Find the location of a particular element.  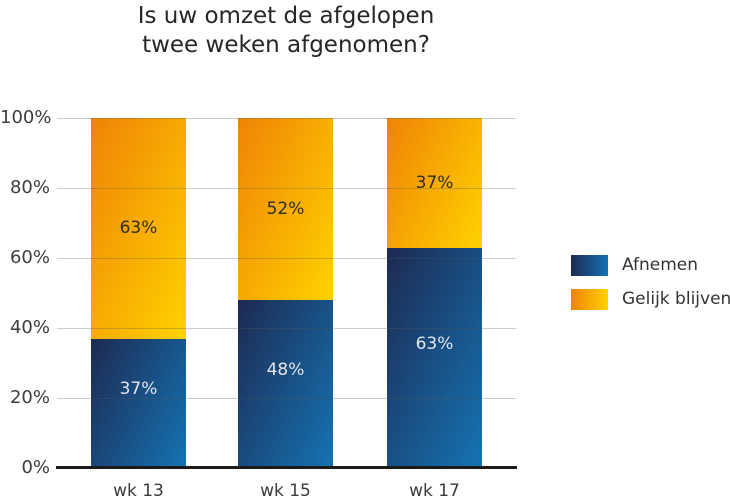

legend-item-afnemen: Afnemen is located at coordinates (650, 265).